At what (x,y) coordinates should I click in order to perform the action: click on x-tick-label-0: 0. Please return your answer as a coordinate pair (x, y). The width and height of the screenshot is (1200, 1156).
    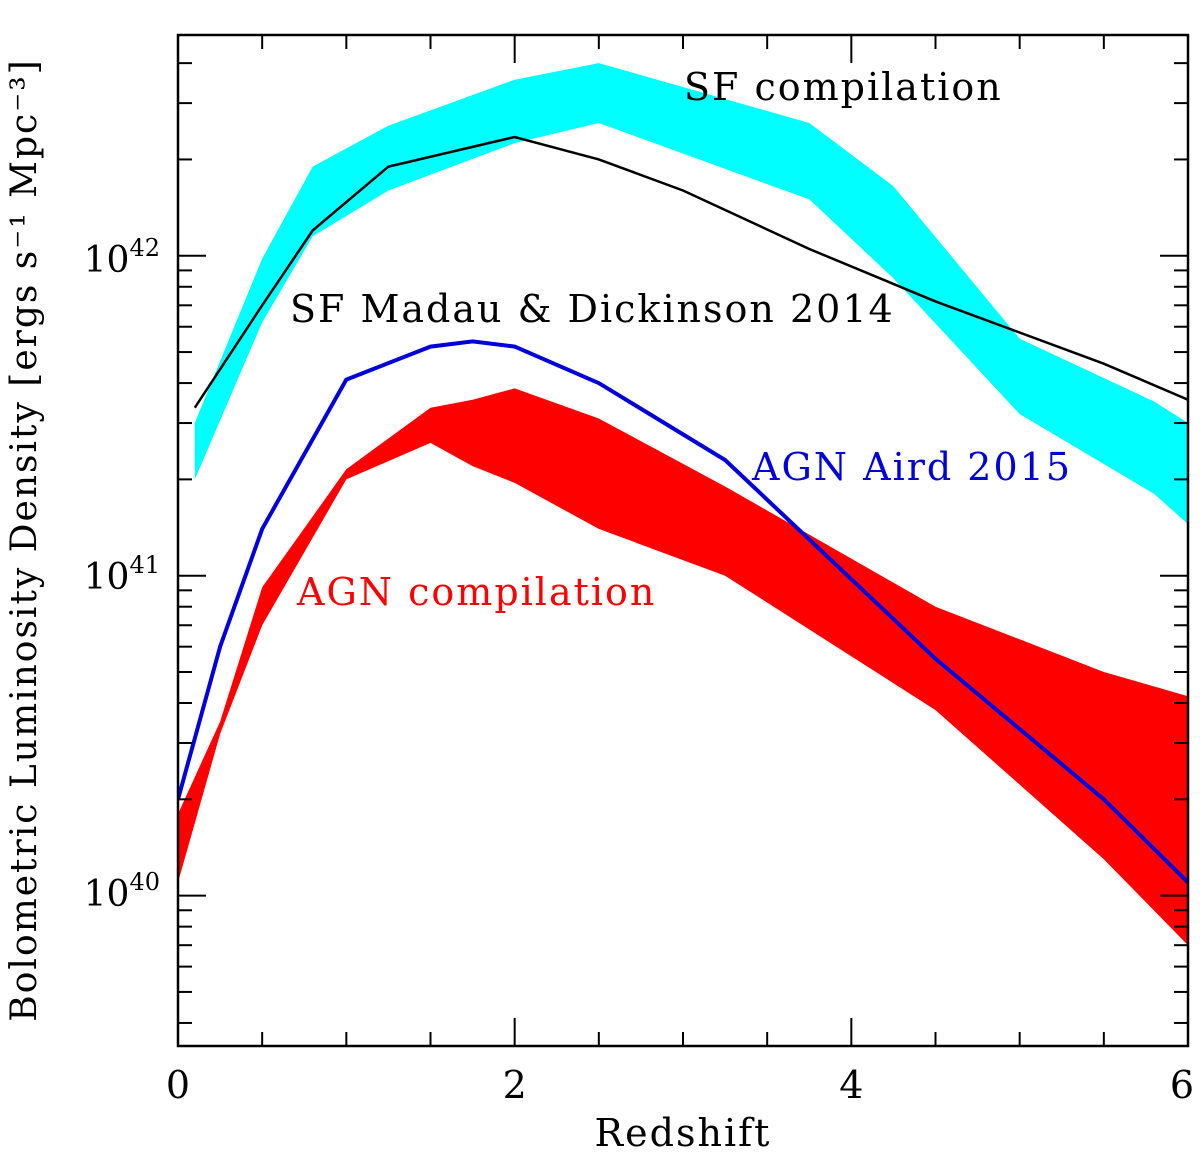
    Looking at the image, I should click on (178, 1085).